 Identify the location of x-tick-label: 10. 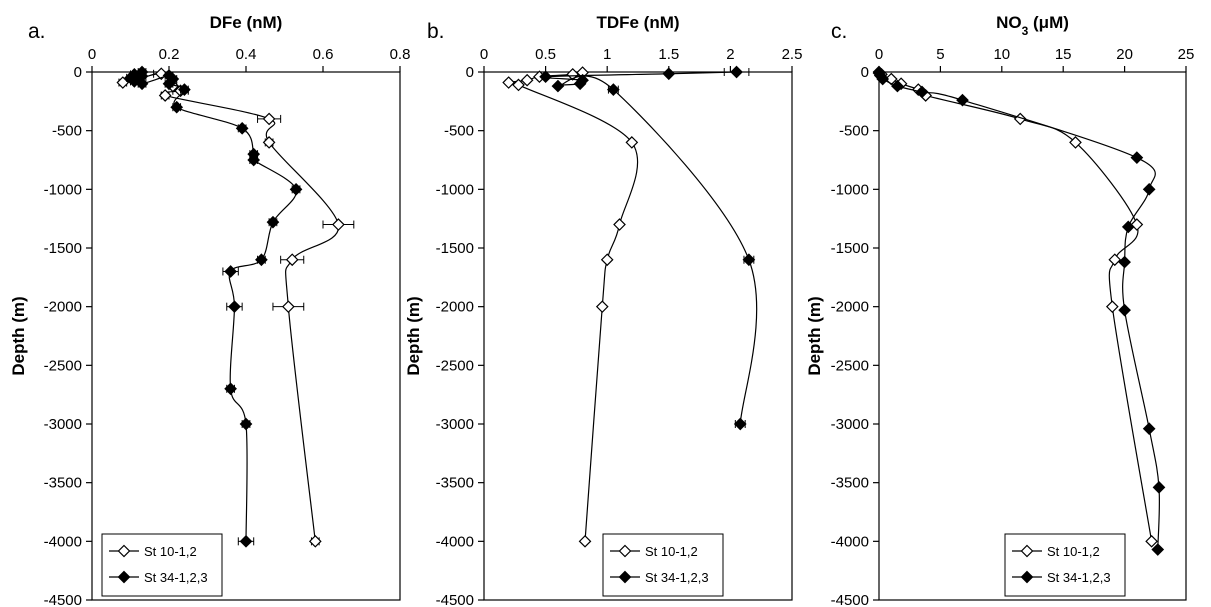
(1001, 54).